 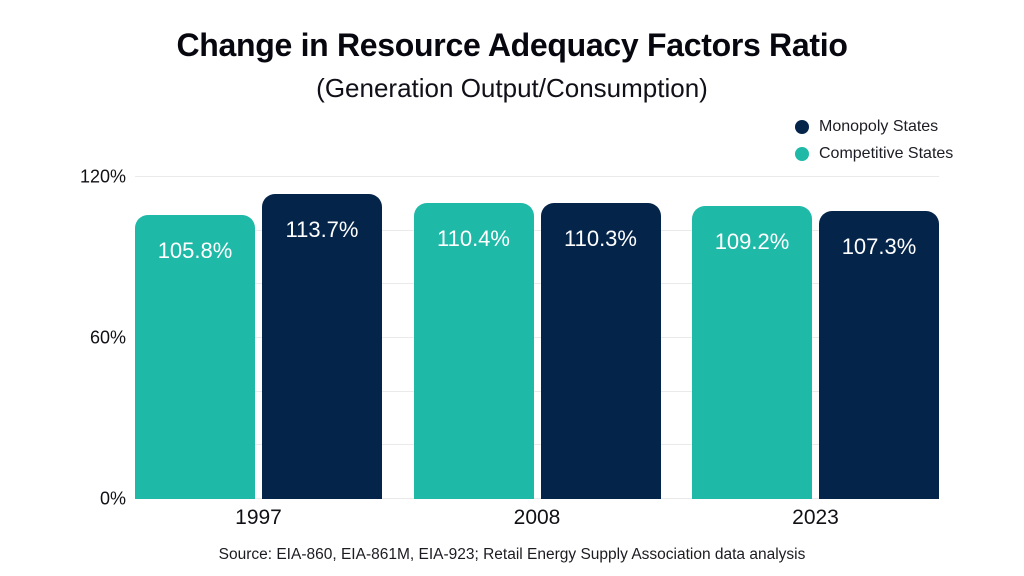 What do you see at coordinates (195, 357) in the screenshot?
I see `bar-competitive-states: 105.8%` at bounding box center [195, 357].